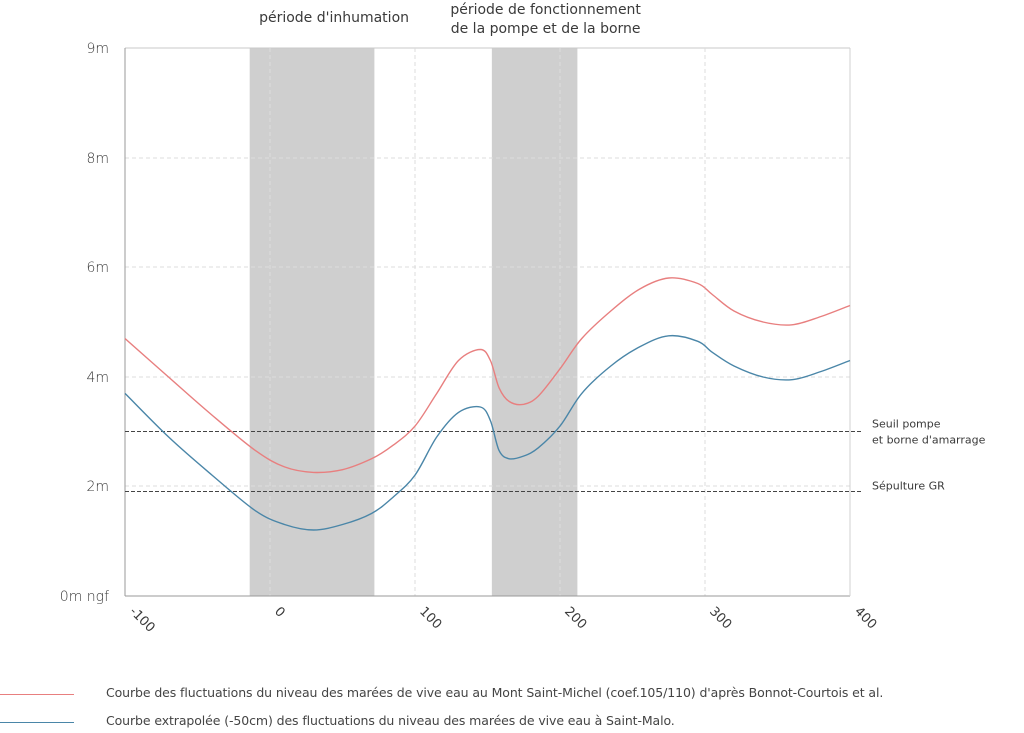 This screenshot has height=733, width=1024. I want to click on y-tick-label: 0m ngf, so click(84, 597).